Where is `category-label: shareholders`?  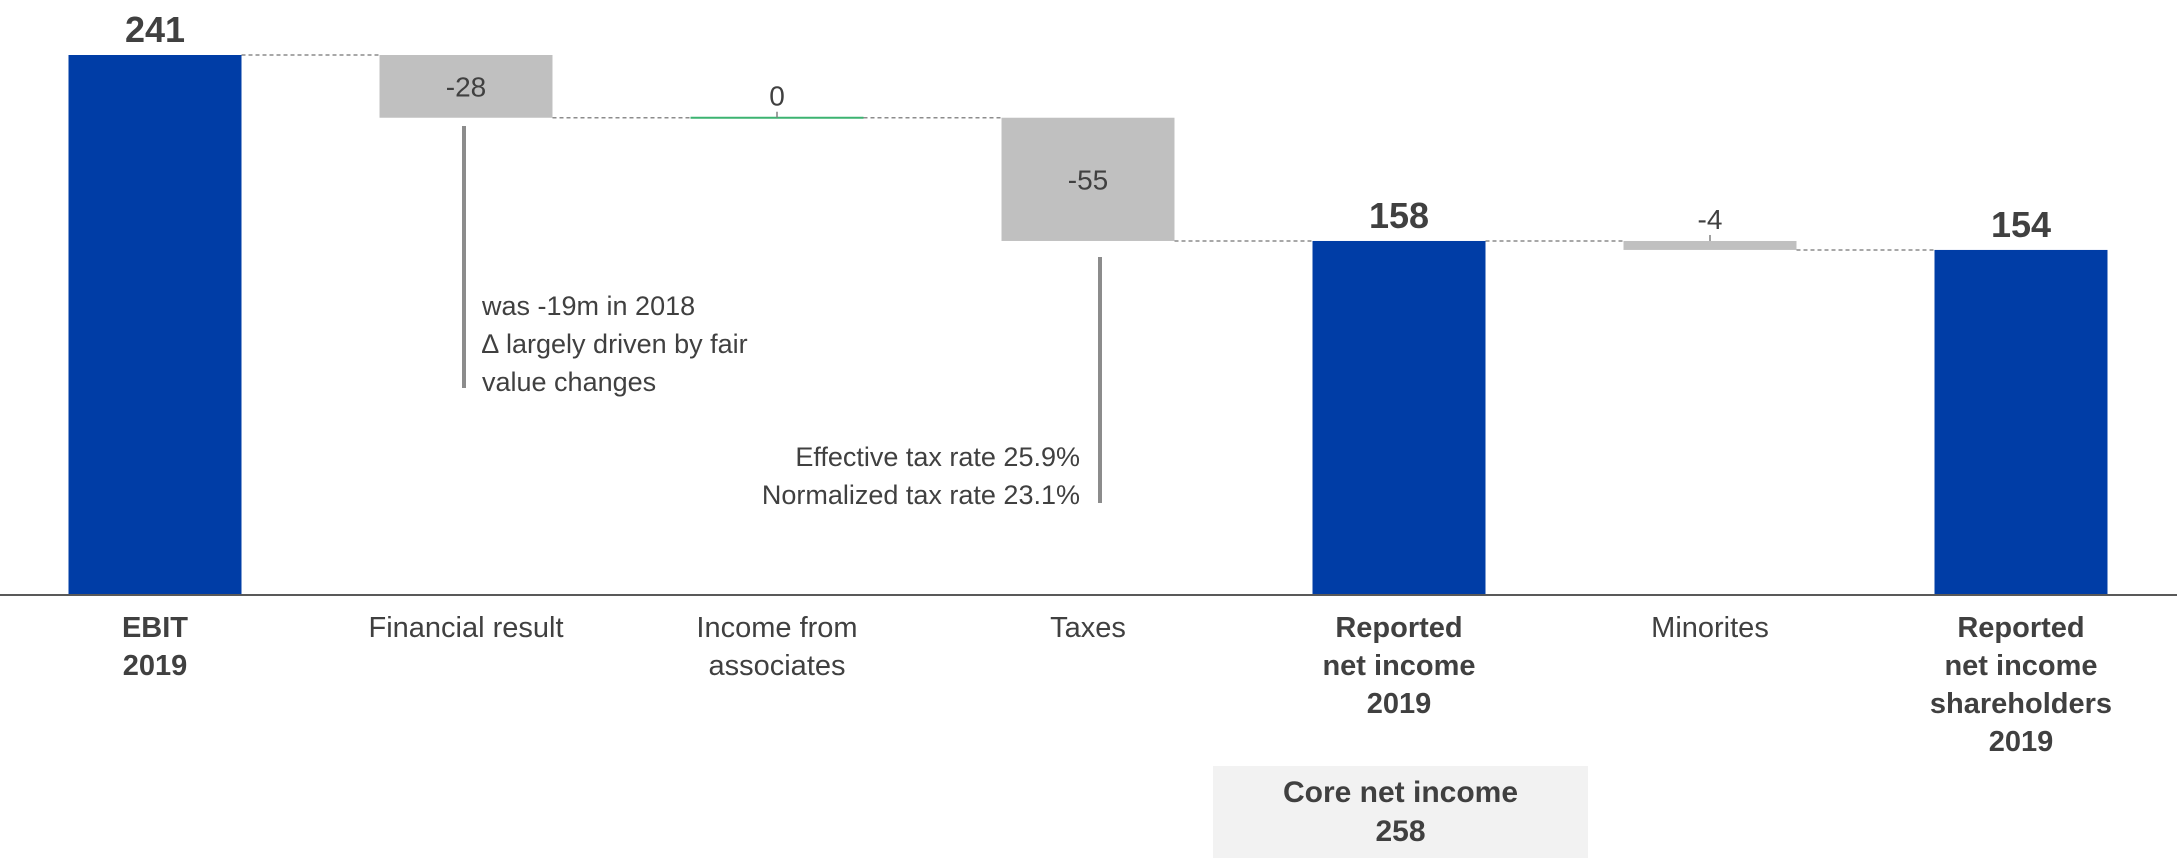 category-label: shareholders is located at coordinates (2021, 704).